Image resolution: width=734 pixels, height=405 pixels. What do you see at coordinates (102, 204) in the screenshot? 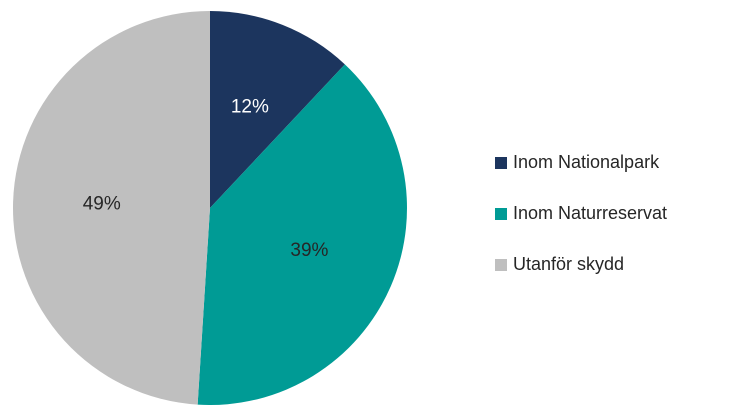
I see `slice-label: 49%` at bounding box center [102, 204].